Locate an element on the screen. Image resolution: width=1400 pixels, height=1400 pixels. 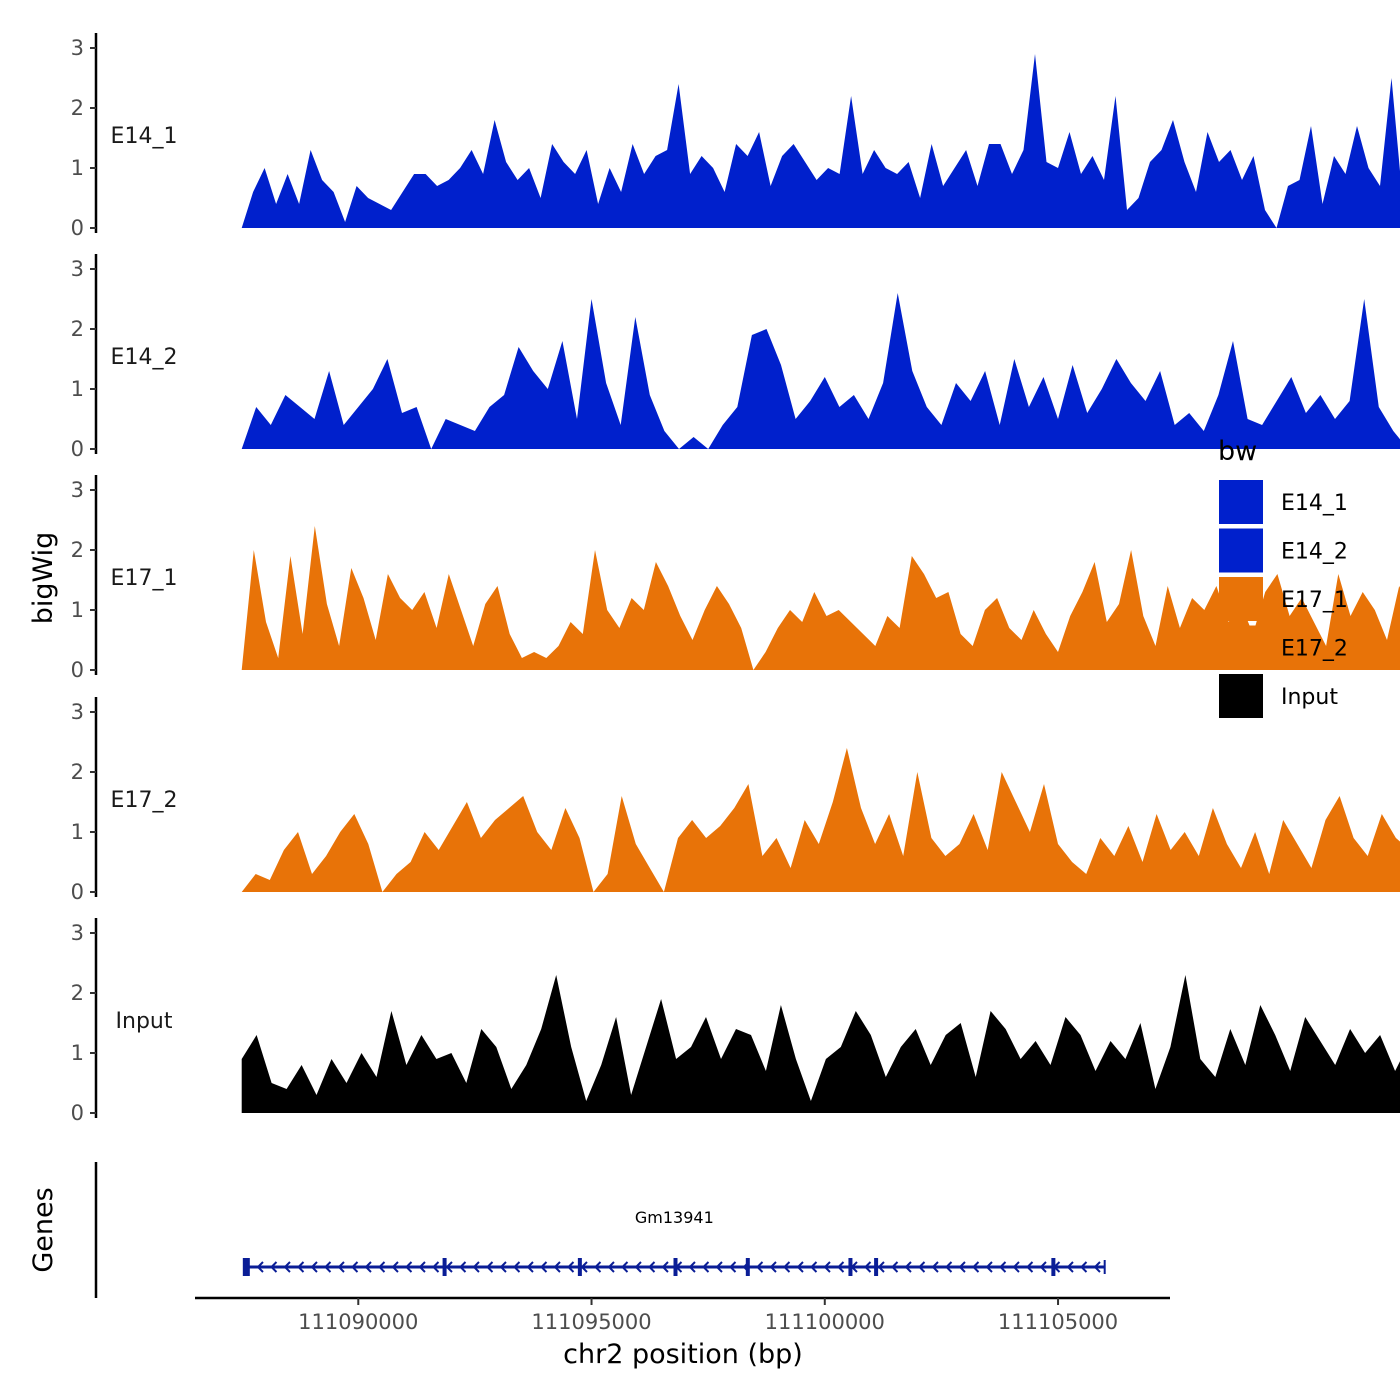
legend-item: E17_1 is located at coordinates (1283, 599).